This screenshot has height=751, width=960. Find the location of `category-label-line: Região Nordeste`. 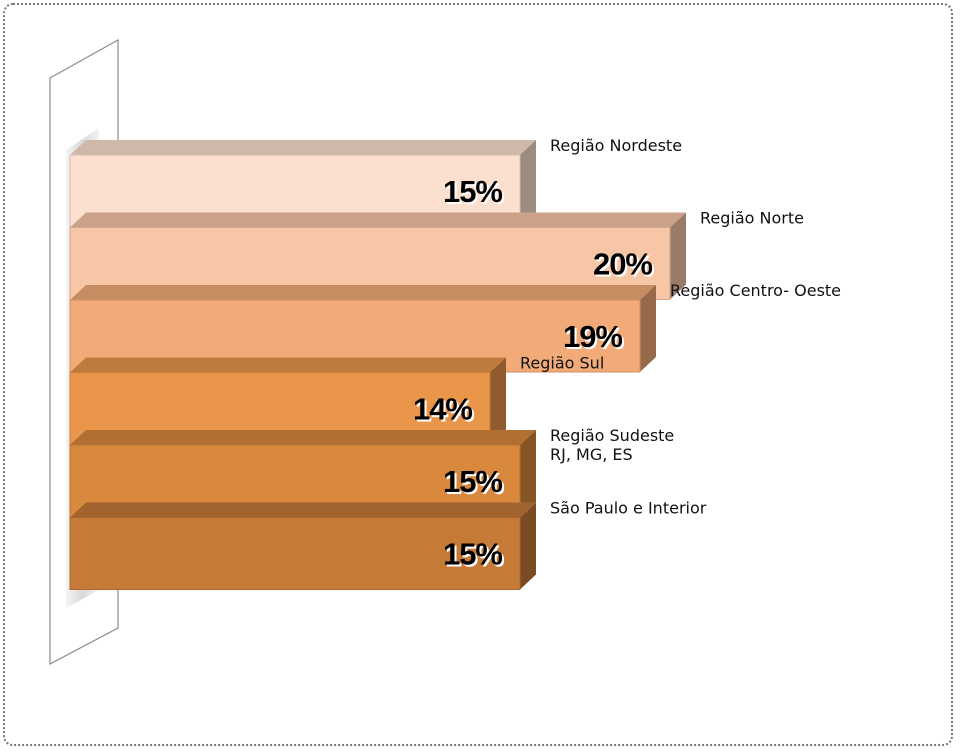

category-label-line: Região Nordeste is located at coordinates (616, 145).